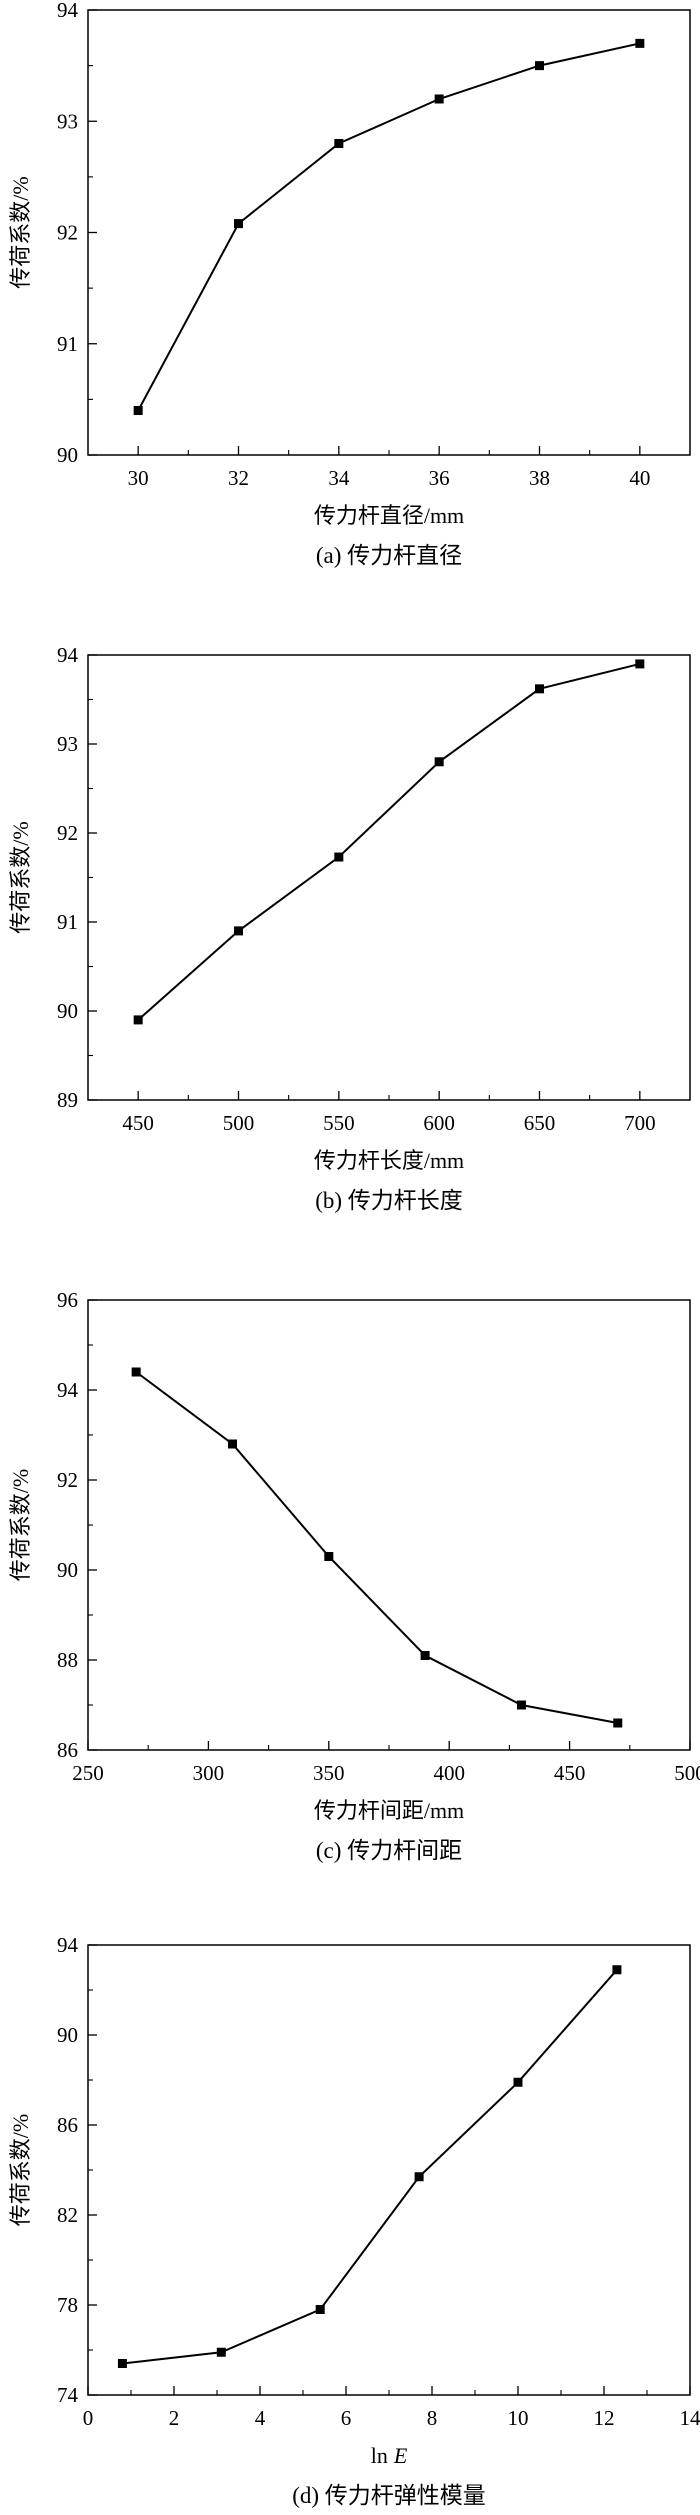 This screenshot has width=700, height=2515. Describe the element at coordinates (518, 2418) in the screenshot. I see `x-tick-label: 10` at that location.